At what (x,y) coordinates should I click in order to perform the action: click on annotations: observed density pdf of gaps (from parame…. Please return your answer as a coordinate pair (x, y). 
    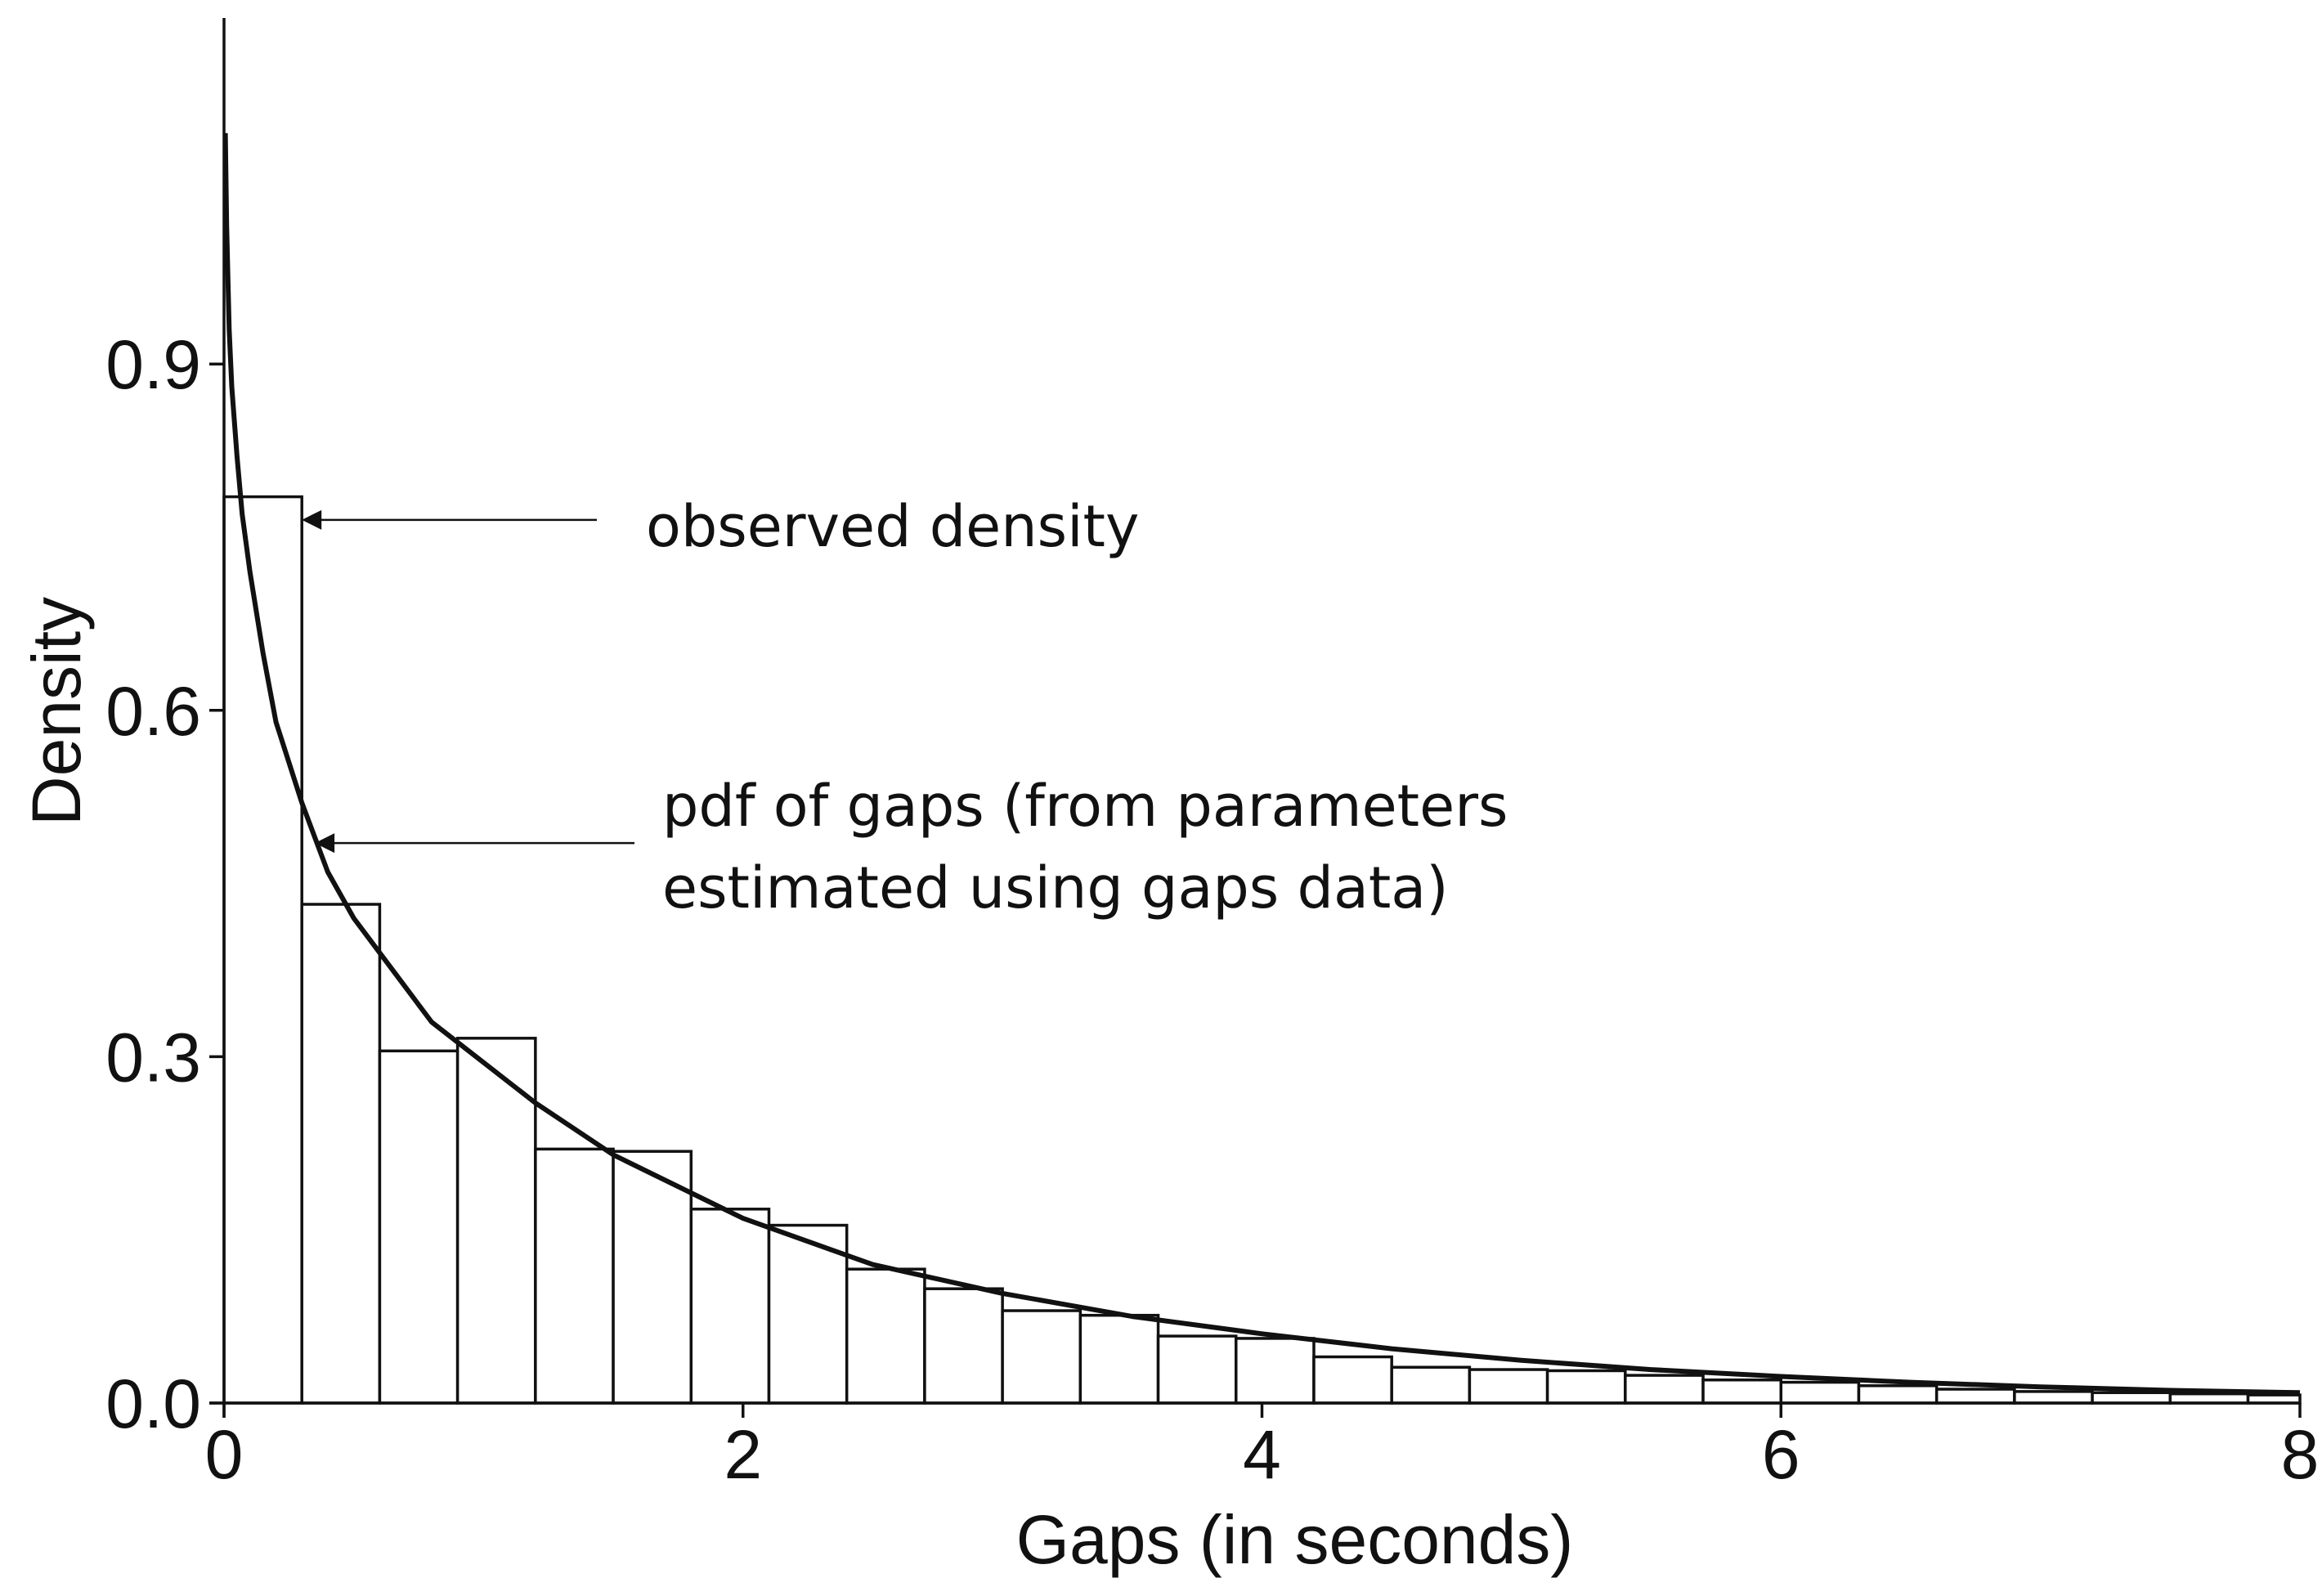
    Looking at the image, I should click on (905, 707).